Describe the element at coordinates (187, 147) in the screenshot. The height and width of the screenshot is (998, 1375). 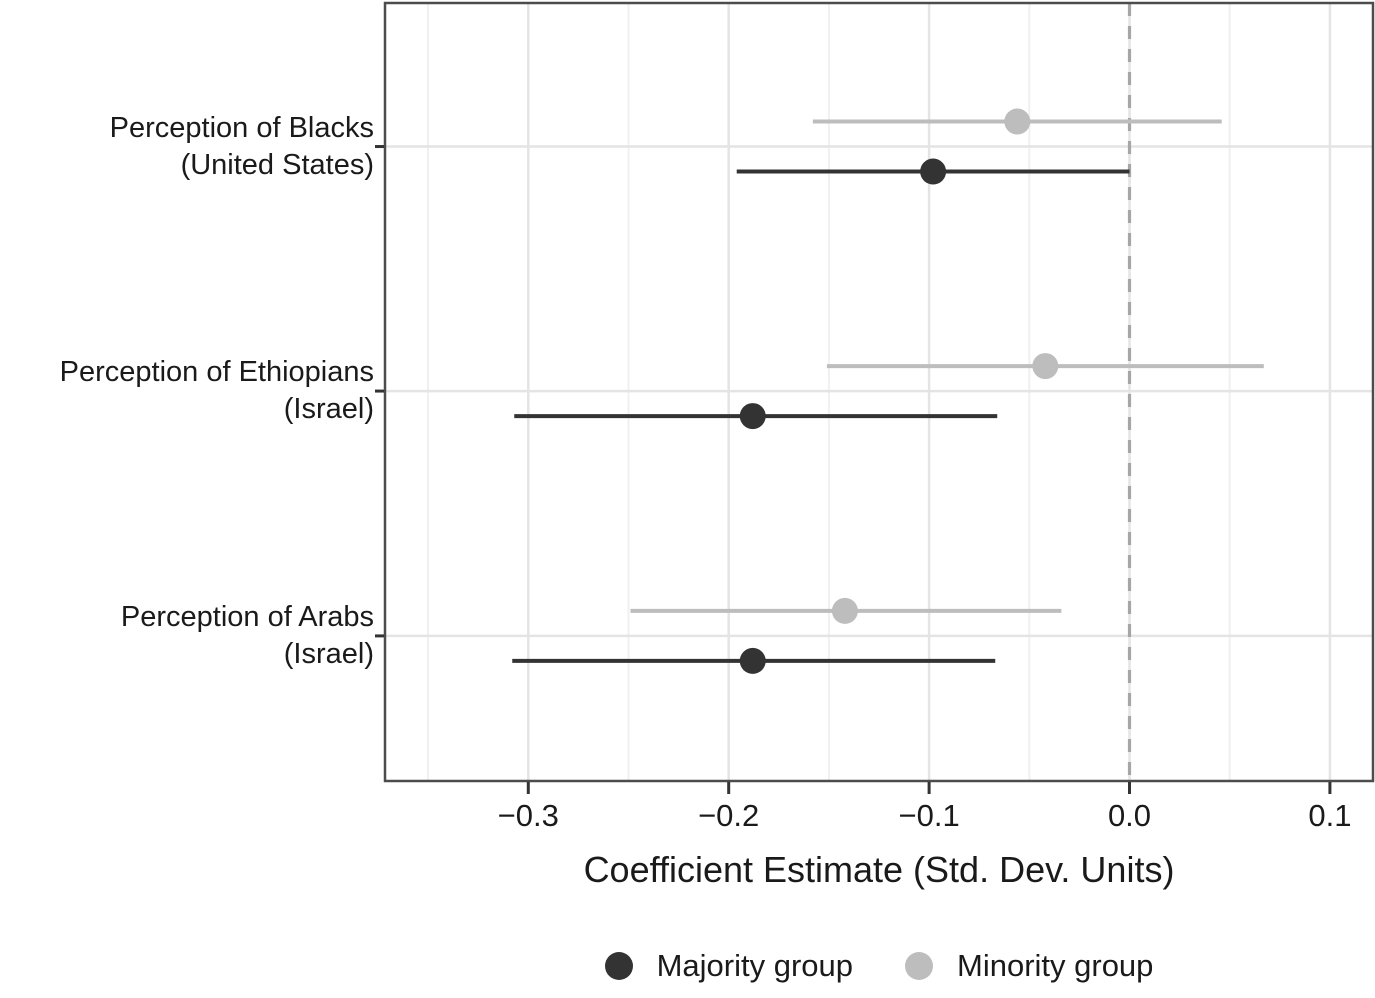
I see `y-axis-category-label: Perception of Blacks (United States)` at that location.